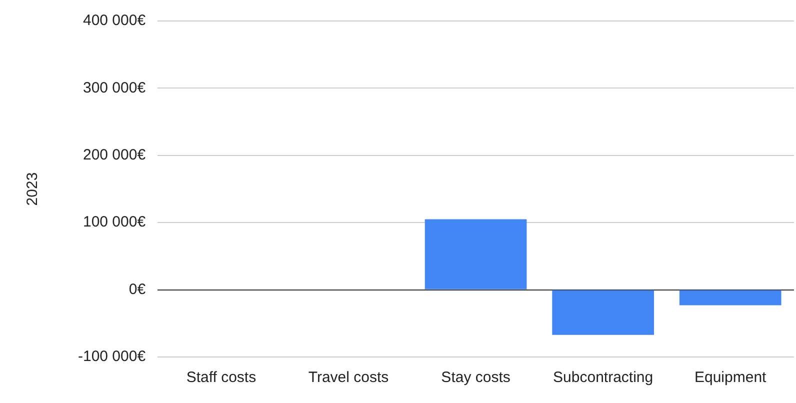  I want to click on x-tick-label: Stay costs, so click(475, 377).